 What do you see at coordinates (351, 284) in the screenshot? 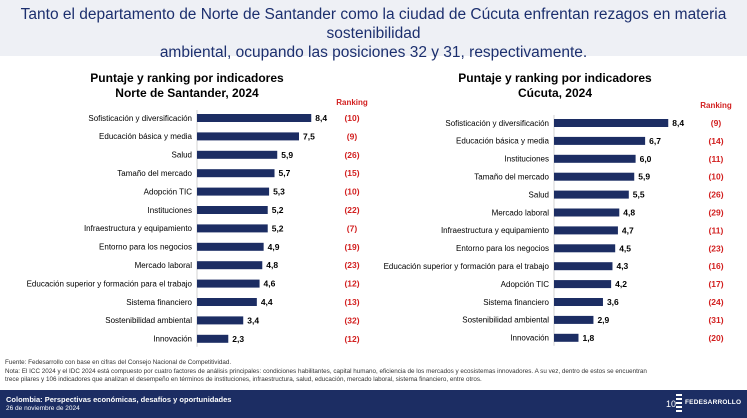
I see `chart-1-ranking-value: (12)` at bounding box center [351, 284].